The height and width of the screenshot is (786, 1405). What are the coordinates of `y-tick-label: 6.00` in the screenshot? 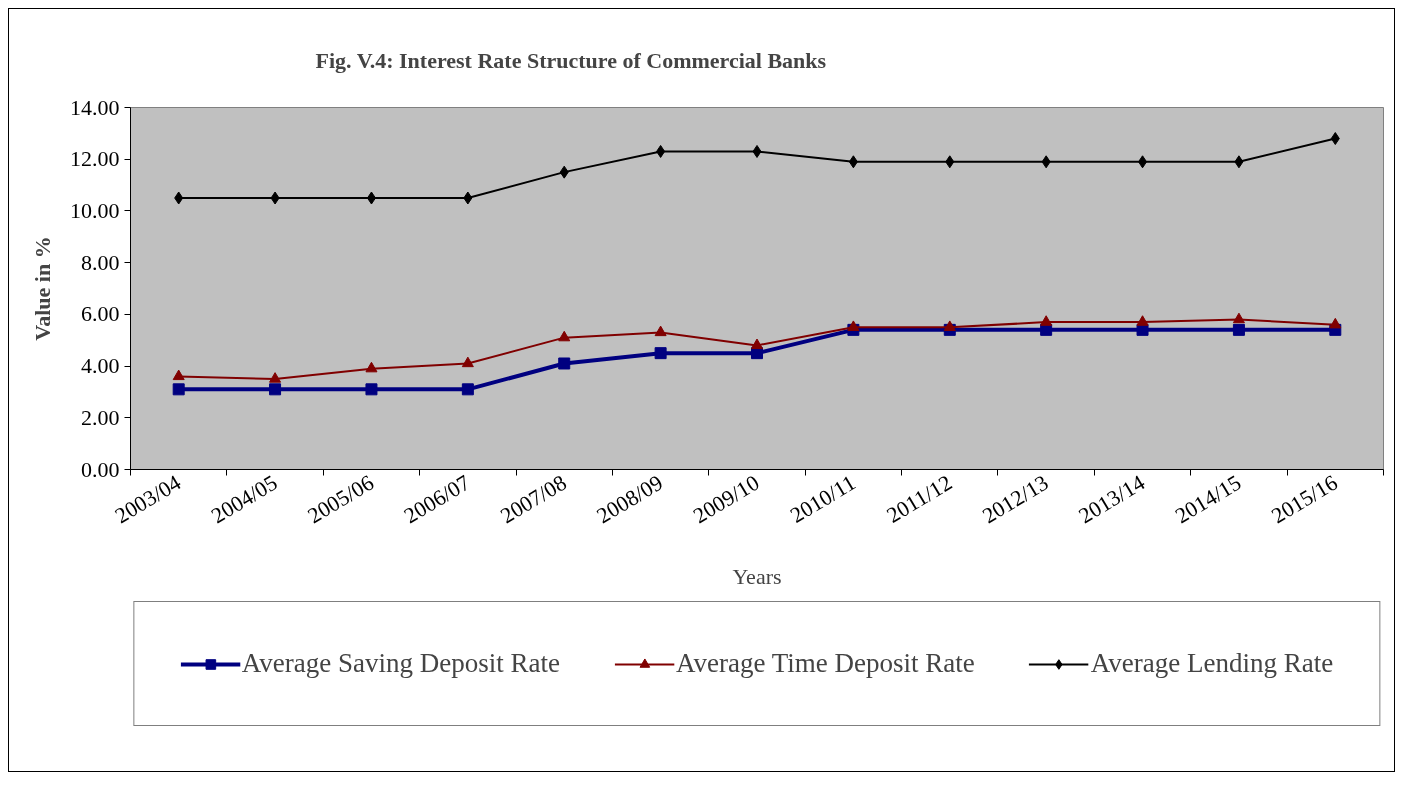 It's located at (100, 314).